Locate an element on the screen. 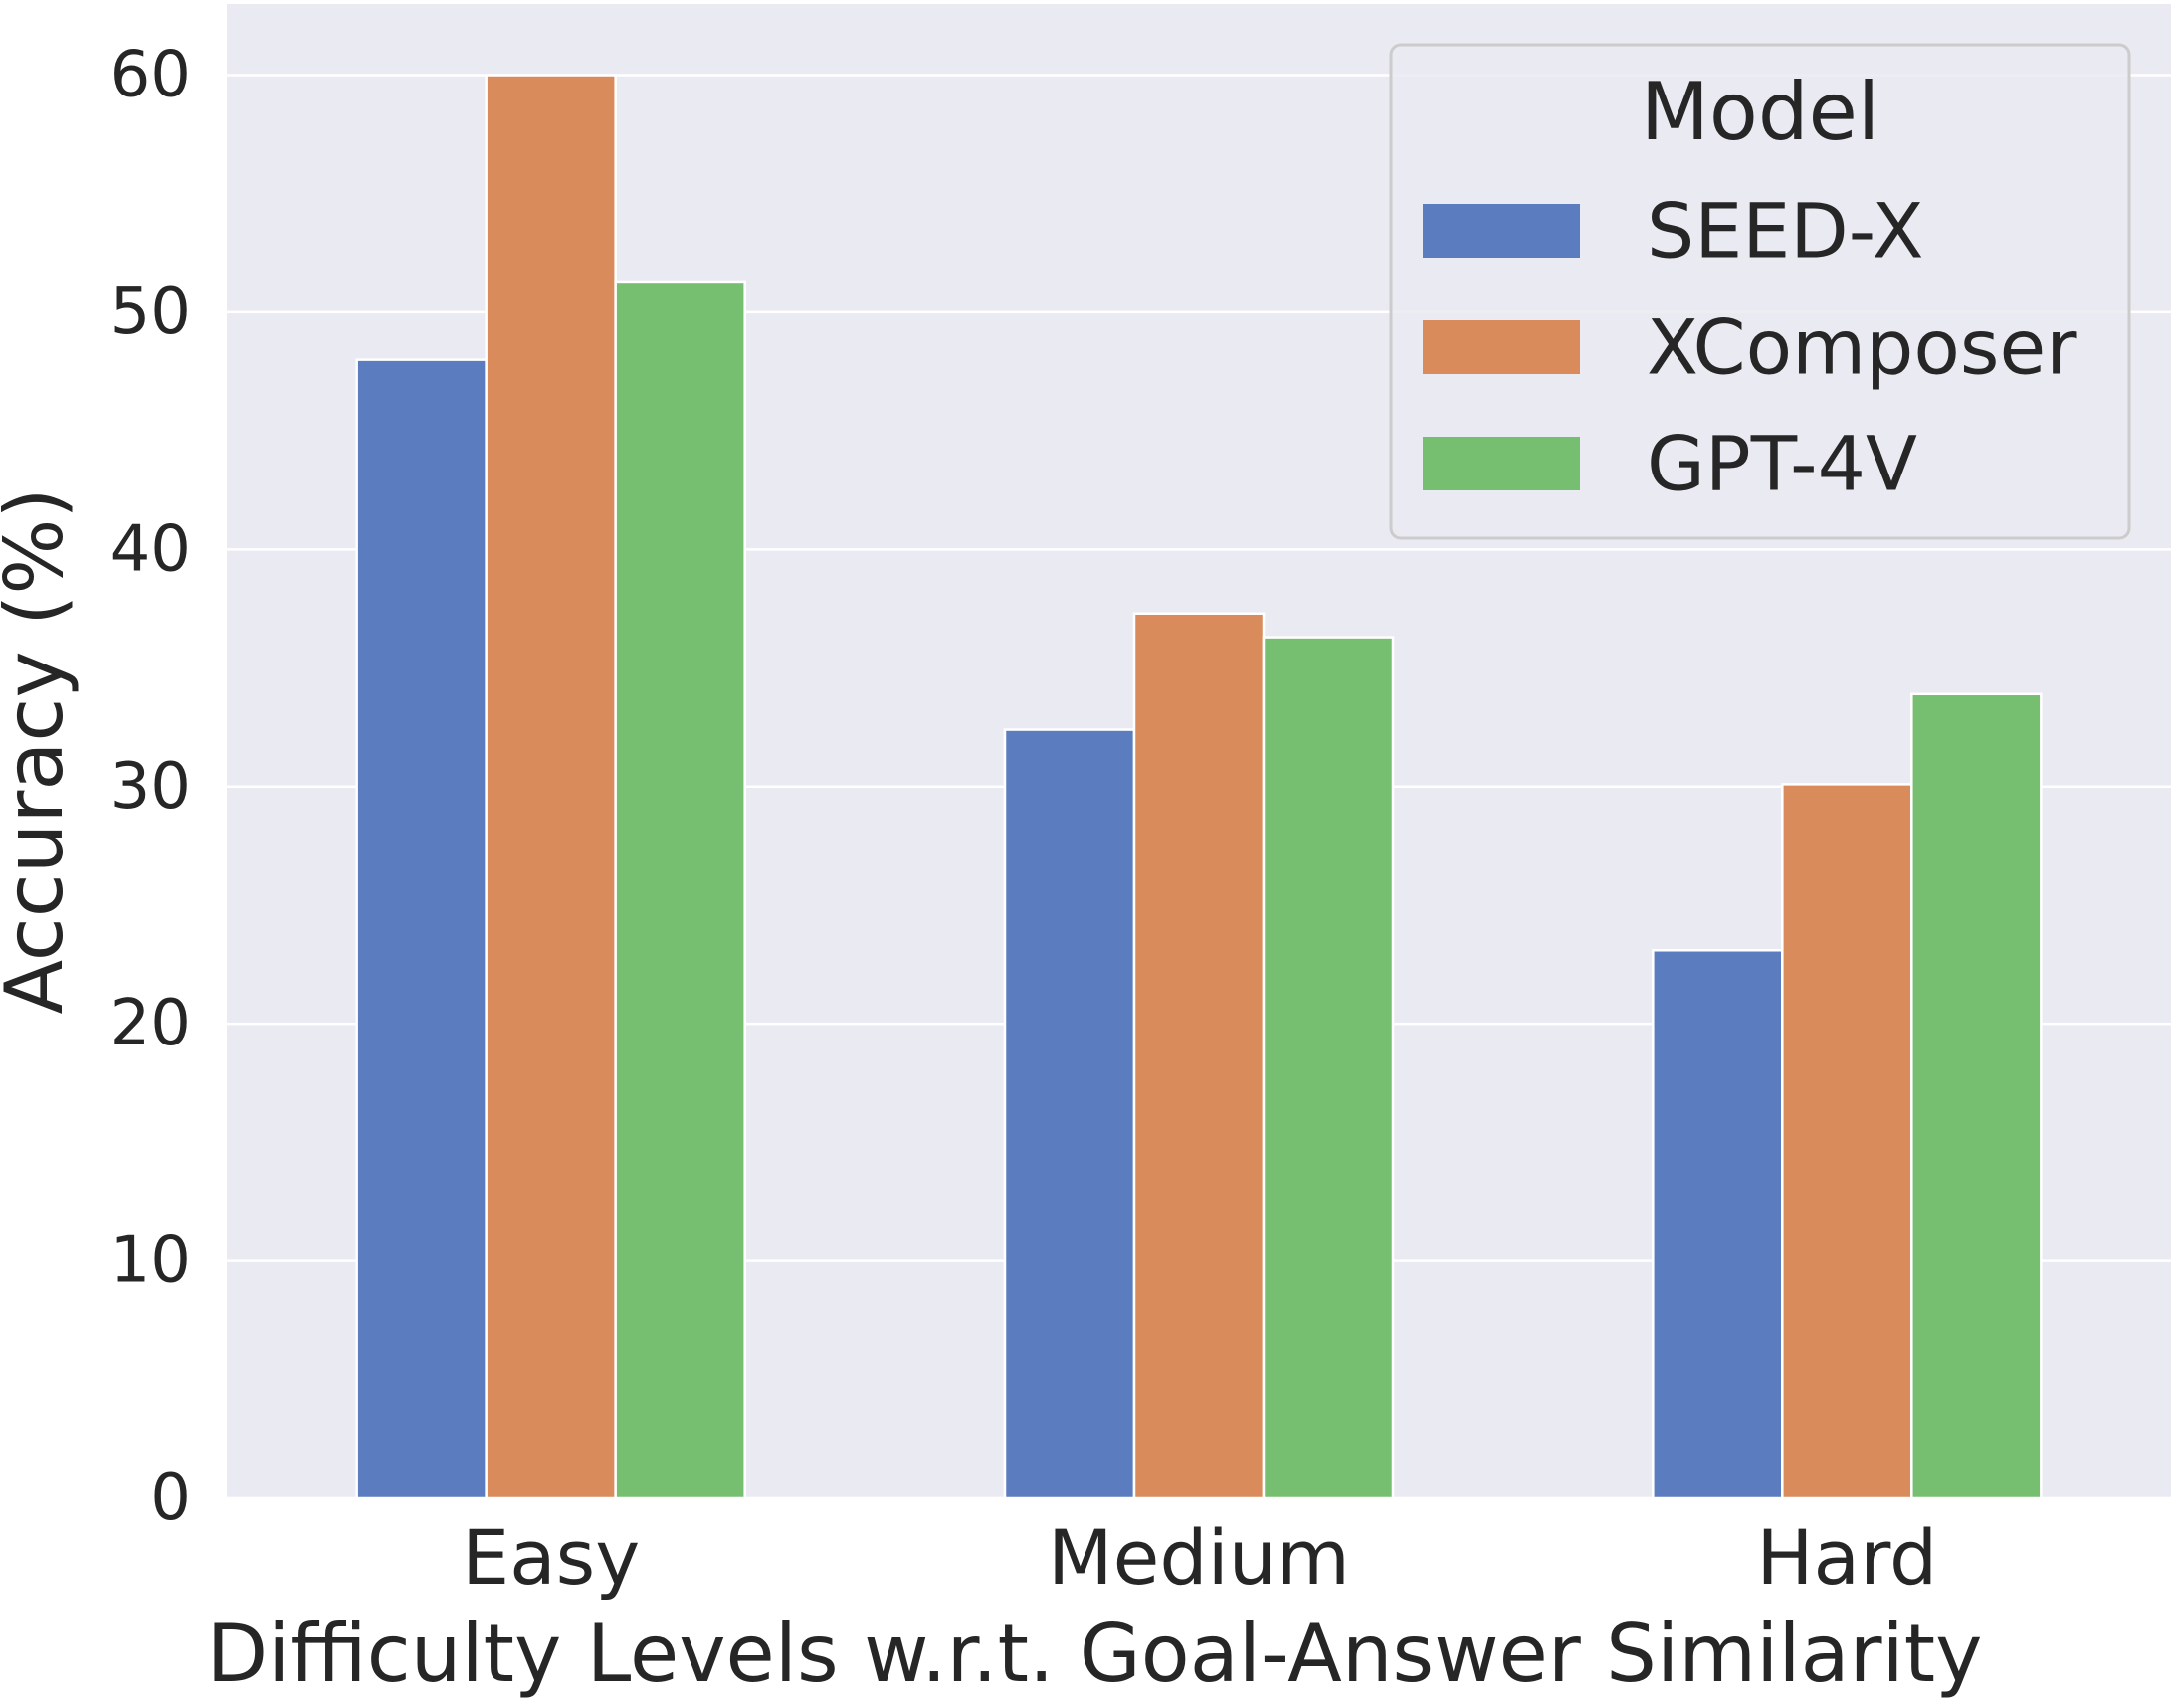 This screenshot has width=2171, height=1708. legend-title: Model is located at coordinates (1760, 112).